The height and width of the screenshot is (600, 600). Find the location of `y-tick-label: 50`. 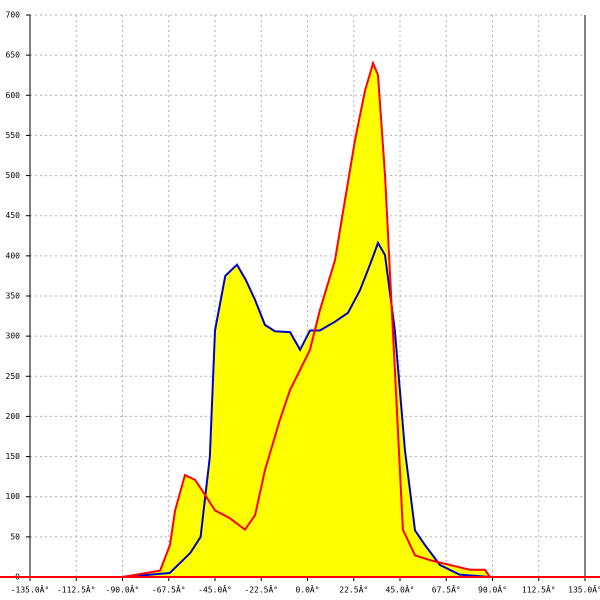

y-tick-label: 50 is located at coordinates (15, 536).